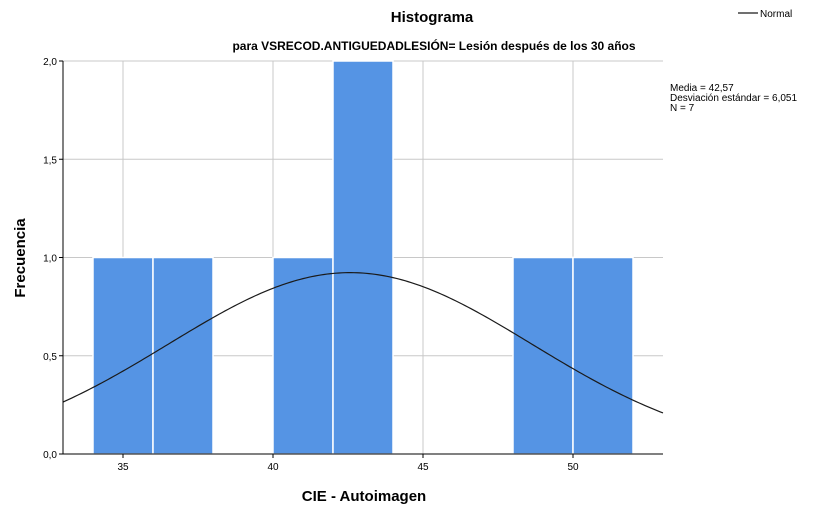 Image resolution: width=815 pixels, height=505 pixels. Describe the element at coordinates (573, 467) in the screenshot. I see `x-tick-label-3: 50` at that location.